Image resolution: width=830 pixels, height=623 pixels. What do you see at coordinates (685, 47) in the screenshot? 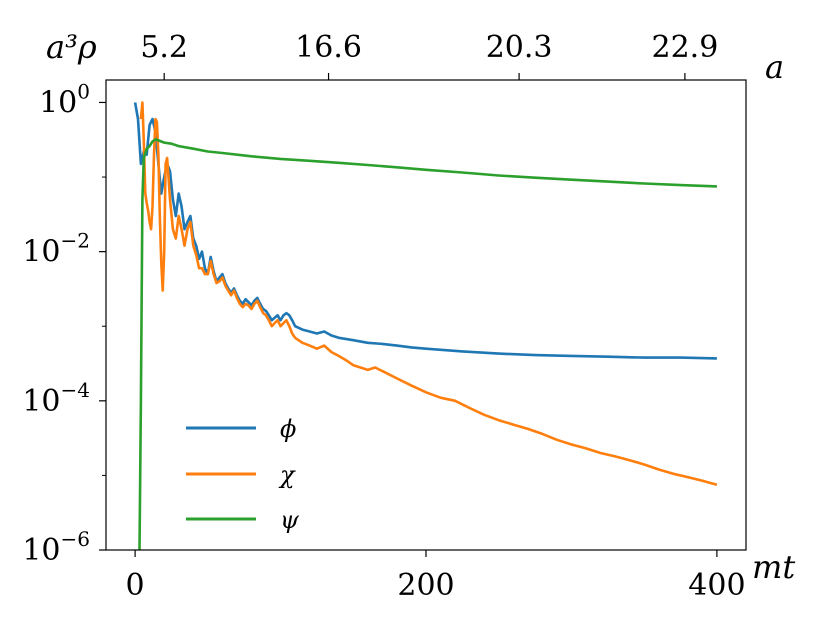
I see `top-tick-label-3: 22.9` at bounding box center [685, 47].